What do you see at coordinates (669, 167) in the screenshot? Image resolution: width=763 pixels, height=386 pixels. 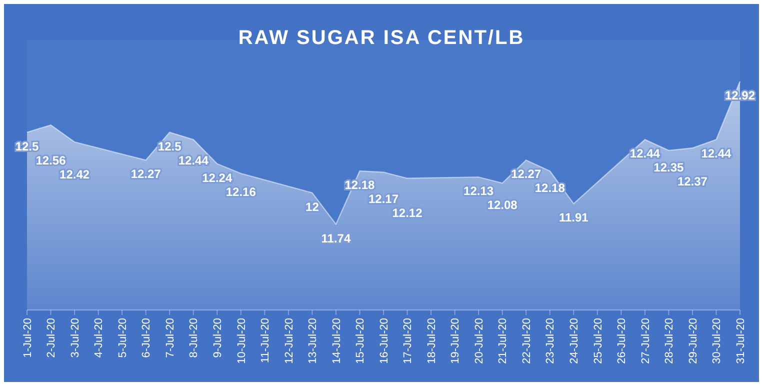 I see `data-label: 12.35` at bounding box center [669, 167].